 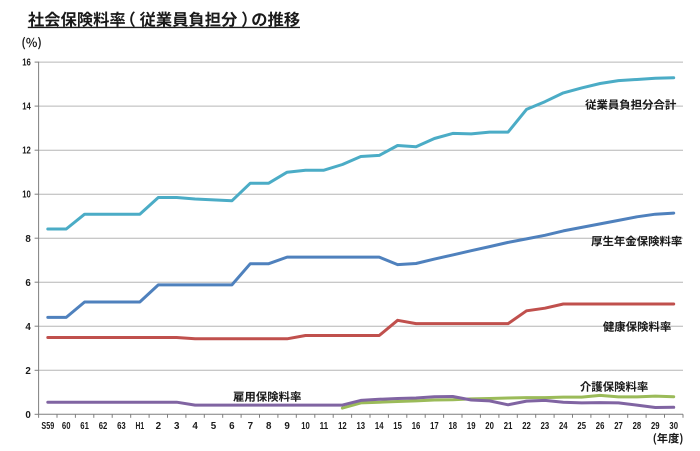 I want to click on svg-text: H1, so click(x=140, y=426).